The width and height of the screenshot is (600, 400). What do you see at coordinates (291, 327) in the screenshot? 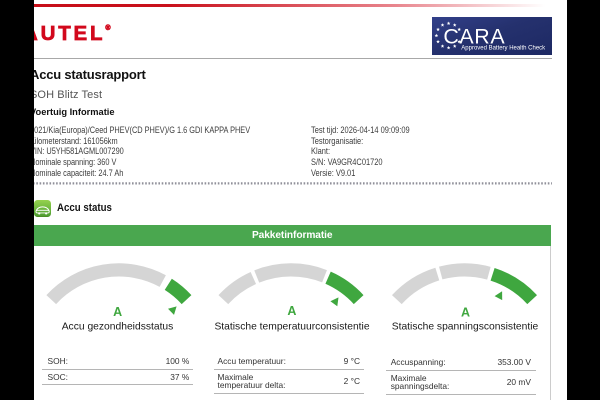
I see `svg-text:Statische temperatuurconsisten: Statische temperatuurconsistentie` at bounding box center [291, 327].